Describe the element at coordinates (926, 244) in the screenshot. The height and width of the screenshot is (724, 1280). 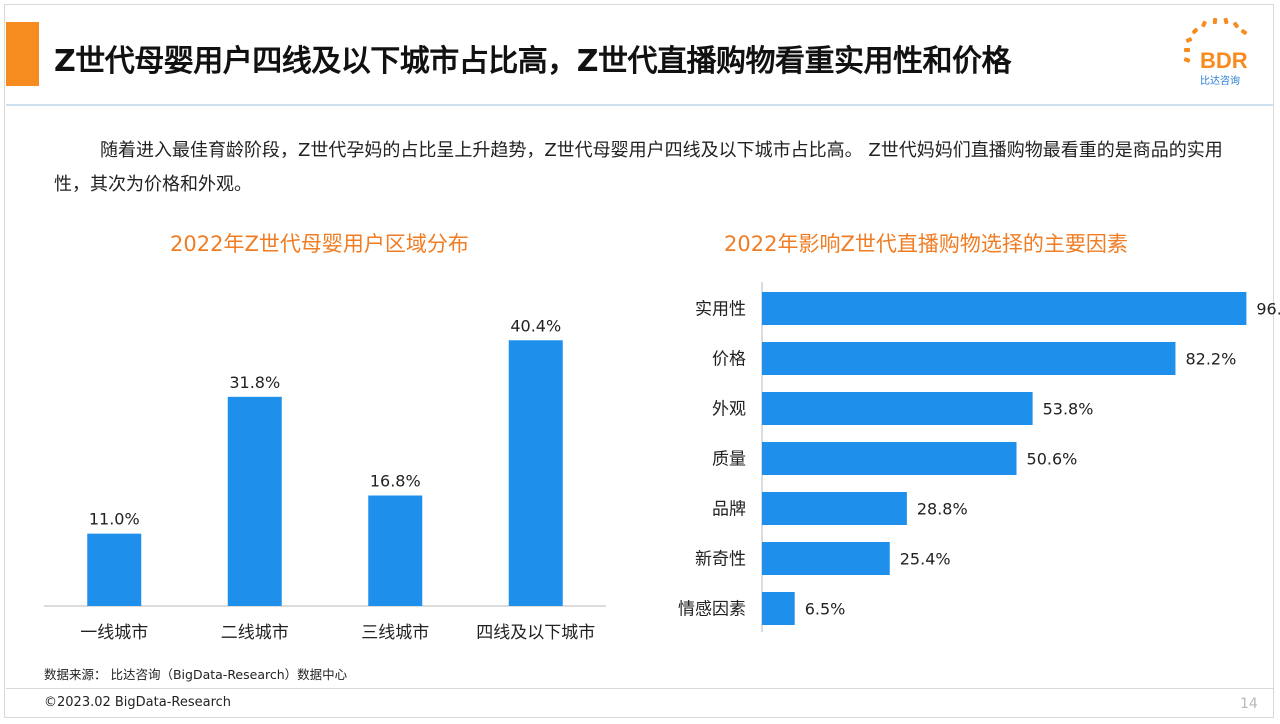
I see `right-chart-title: 2022年影响Z世代直播购物选择的主要因素` at that location.